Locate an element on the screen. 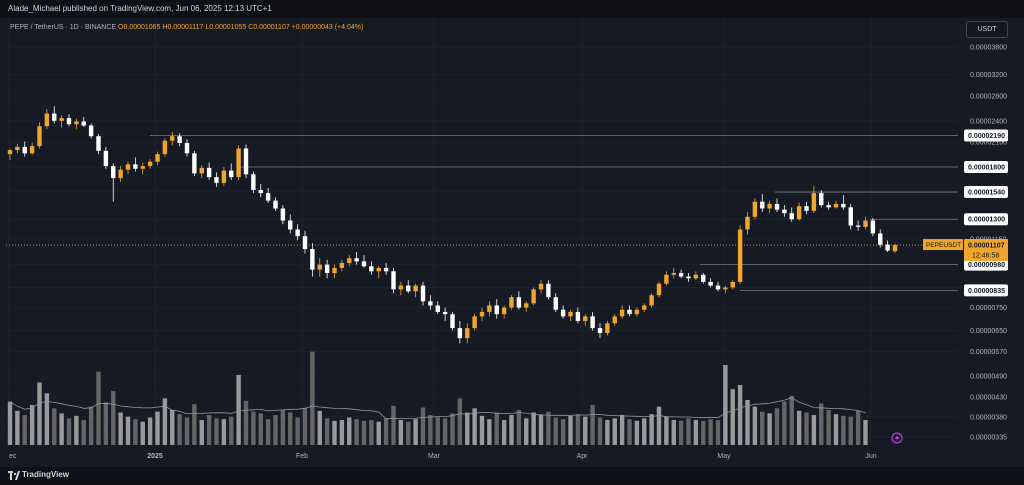 The width and height of the screenshot is (1024, 485). symbol-price-tag is located at coordinates (943, 245).